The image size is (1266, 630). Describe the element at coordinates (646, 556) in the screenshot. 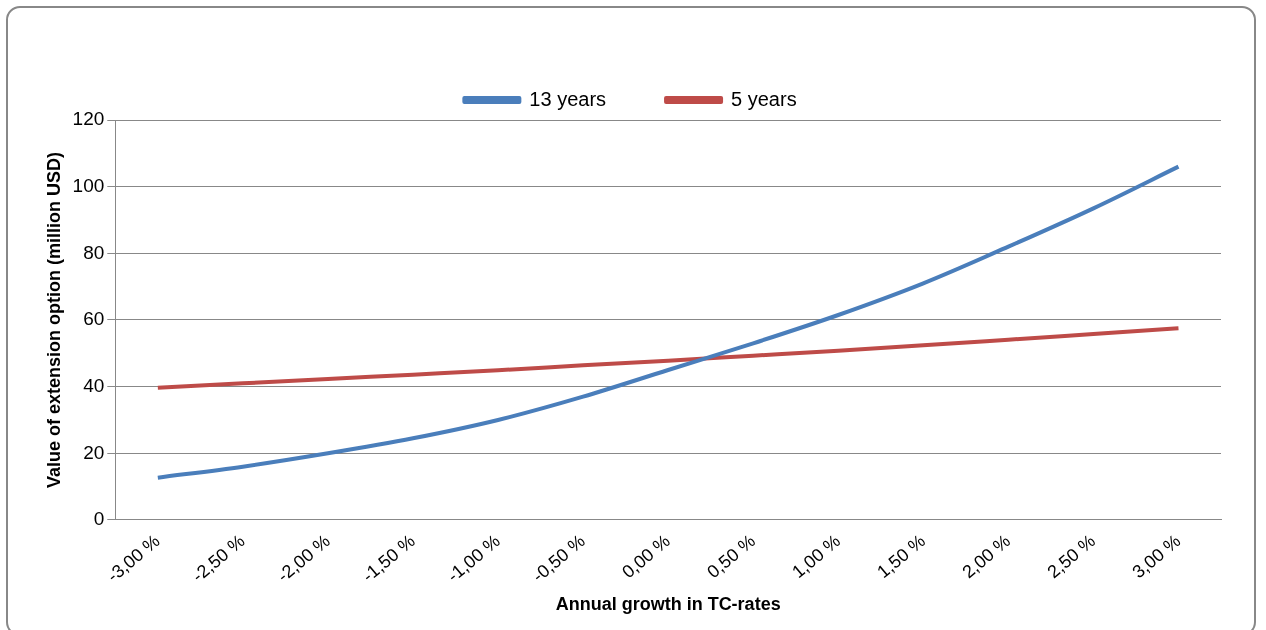

I see `x-tick-label: 0,00 %` at that location.